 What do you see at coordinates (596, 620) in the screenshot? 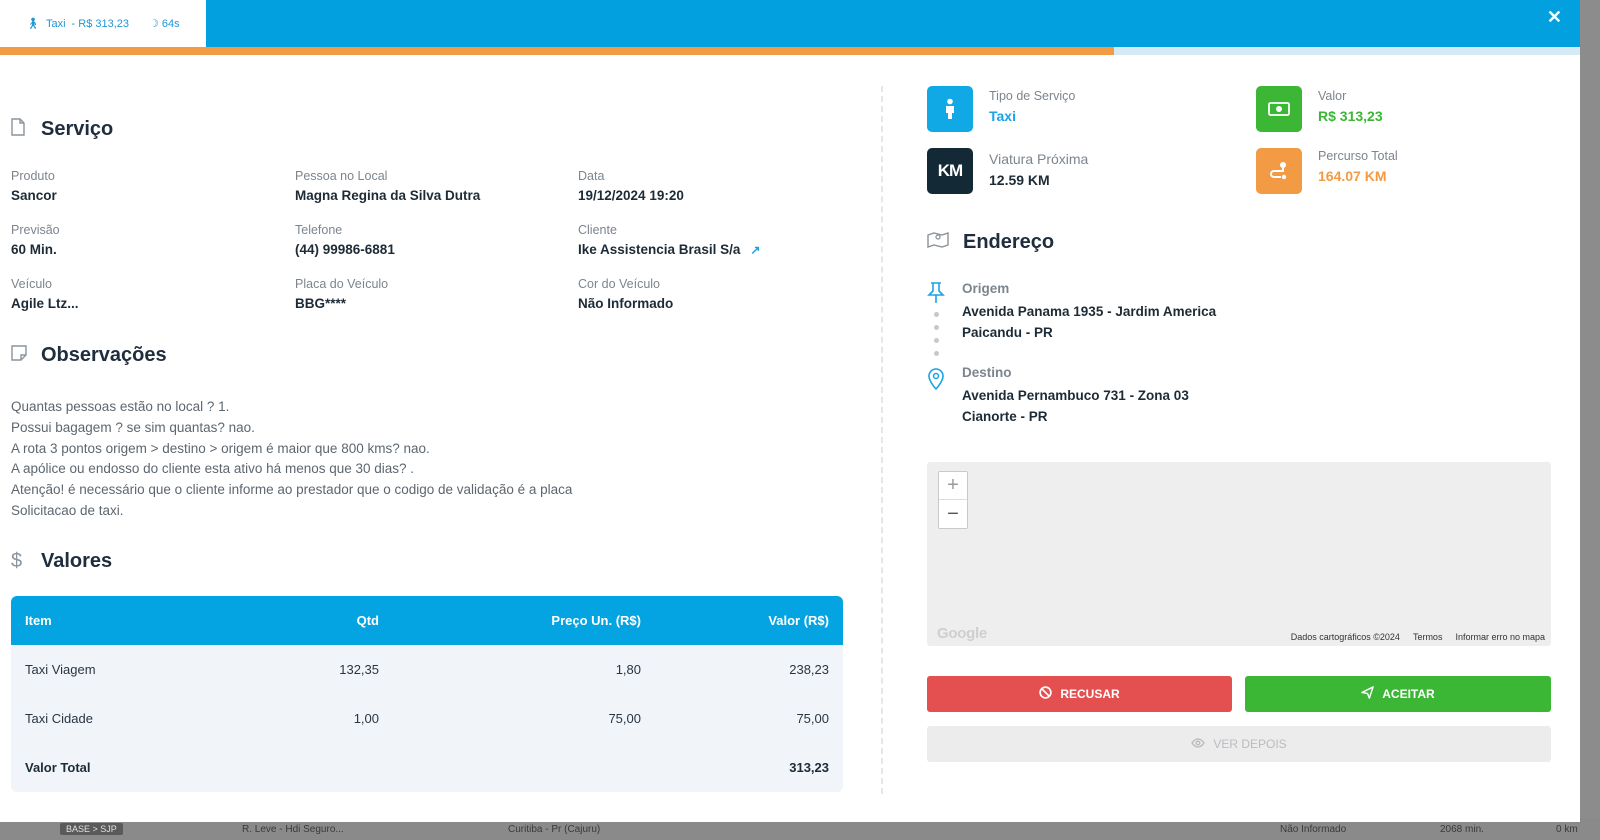
I see `header-preco: Preço Un. (R$)` at bounding box center [596, 620].